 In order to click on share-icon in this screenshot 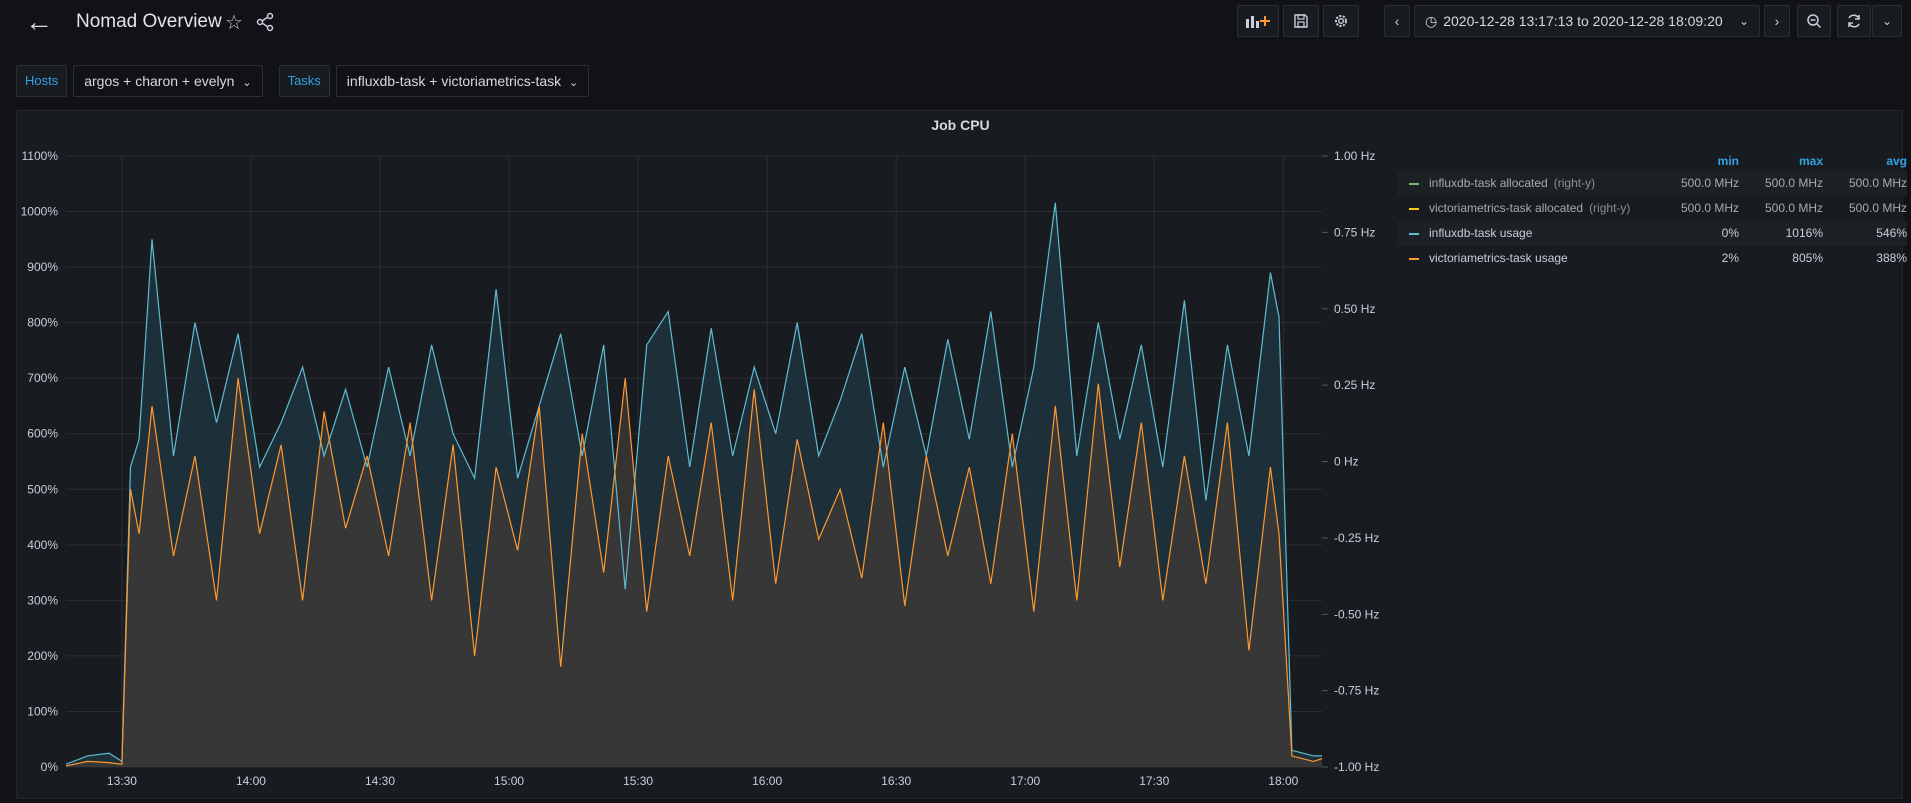, I will do `click(265, 22)`.